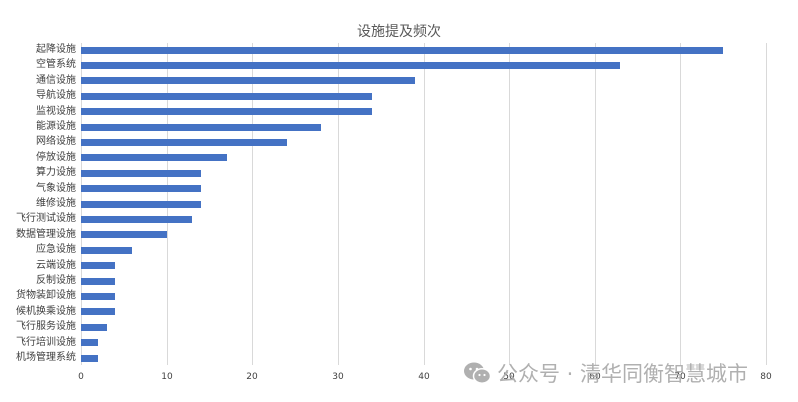 This screenshot has height=402, width=798. Describe the element at coordinates (56, 126) in the screenshot. I see `category-label: 能源设施` at that location.